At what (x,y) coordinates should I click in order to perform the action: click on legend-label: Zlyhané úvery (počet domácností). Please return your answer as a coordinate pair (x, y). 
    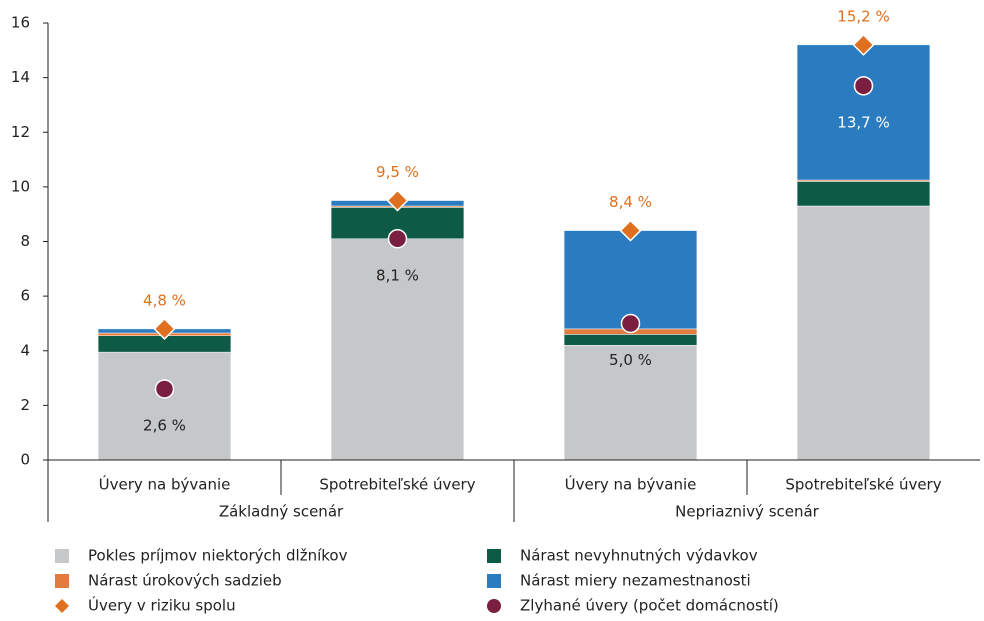
    Looking at the image, I should click on (649, 606).